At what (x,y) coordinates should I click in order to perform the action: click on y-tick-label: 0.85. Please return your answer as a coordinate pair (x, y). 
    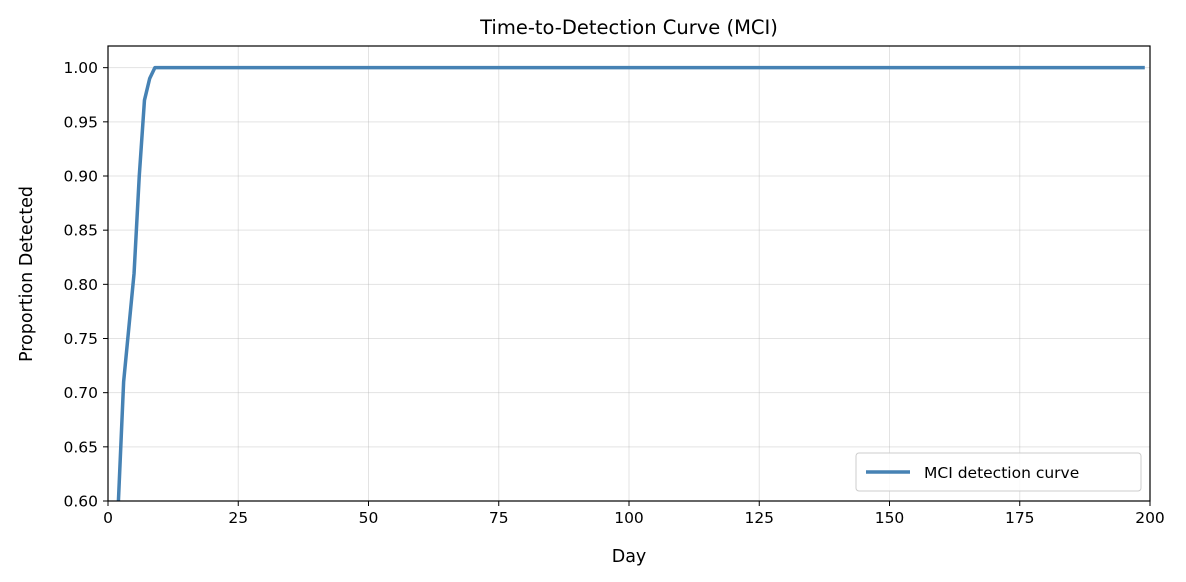
    Looking at the image, I should click on (80, 231).